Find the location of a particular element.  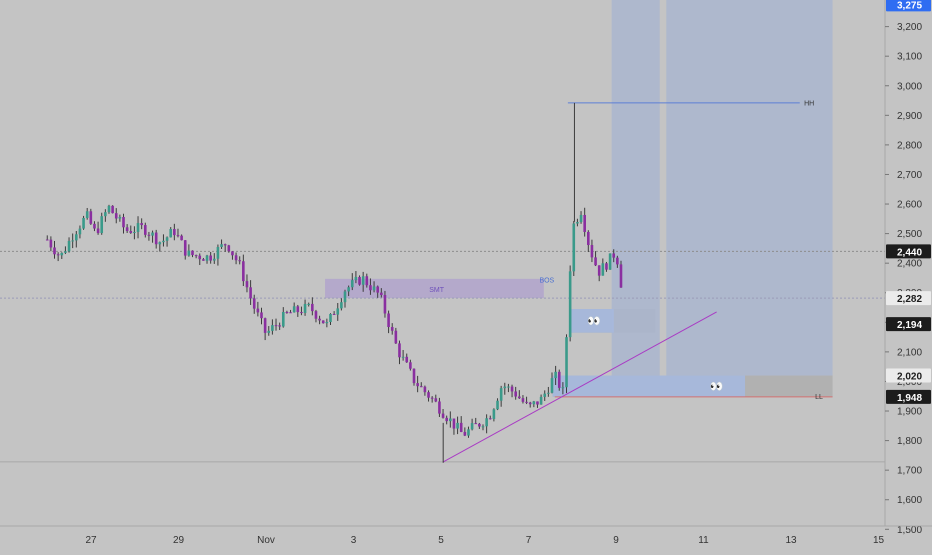

price-badge-label: 1,948 is located at coordinates (909, 398).